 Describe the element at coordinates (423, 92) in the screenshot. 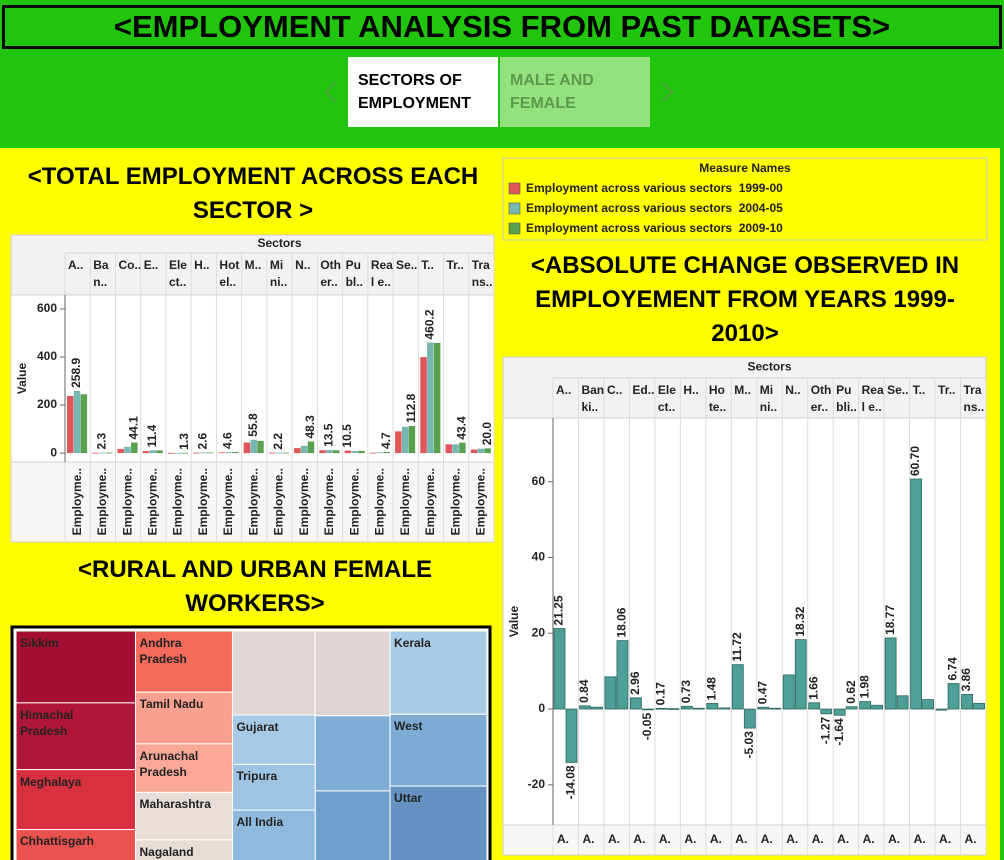

I see `tab: SECTORS OF EMPLOYMENT` at that location.